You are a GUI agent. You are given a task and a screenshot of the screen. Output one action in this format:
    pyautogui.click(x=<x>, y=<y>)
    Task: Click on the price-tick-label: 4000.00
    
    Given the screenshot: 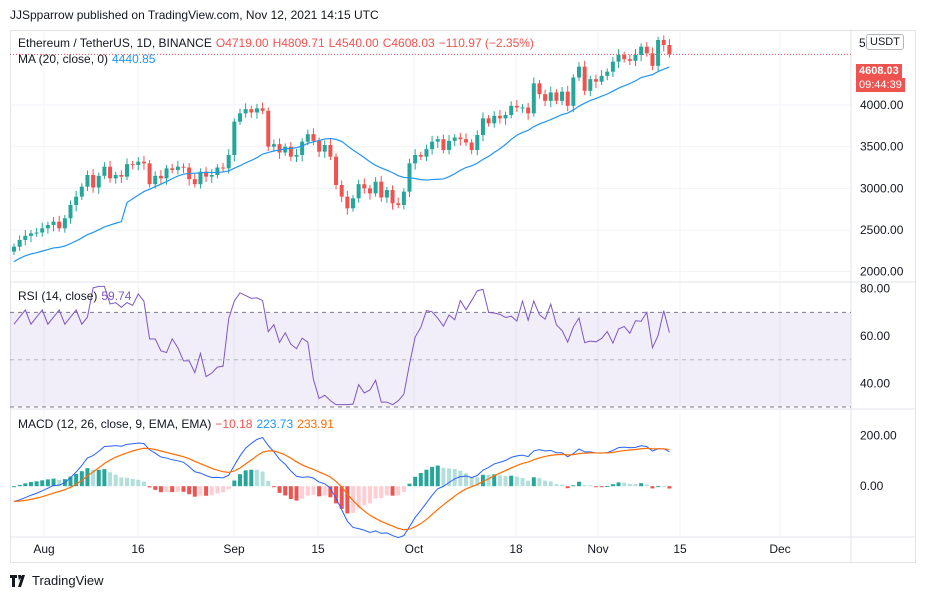 What is the action you would take?
    pyautogui.click(x=882, y=105)
    